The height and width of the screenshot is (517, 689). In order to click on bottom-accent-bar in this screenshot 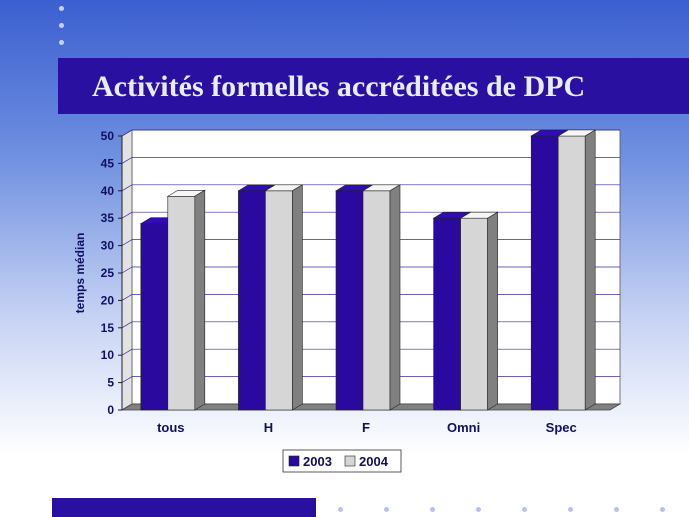, I will do `click(184, 507)`.